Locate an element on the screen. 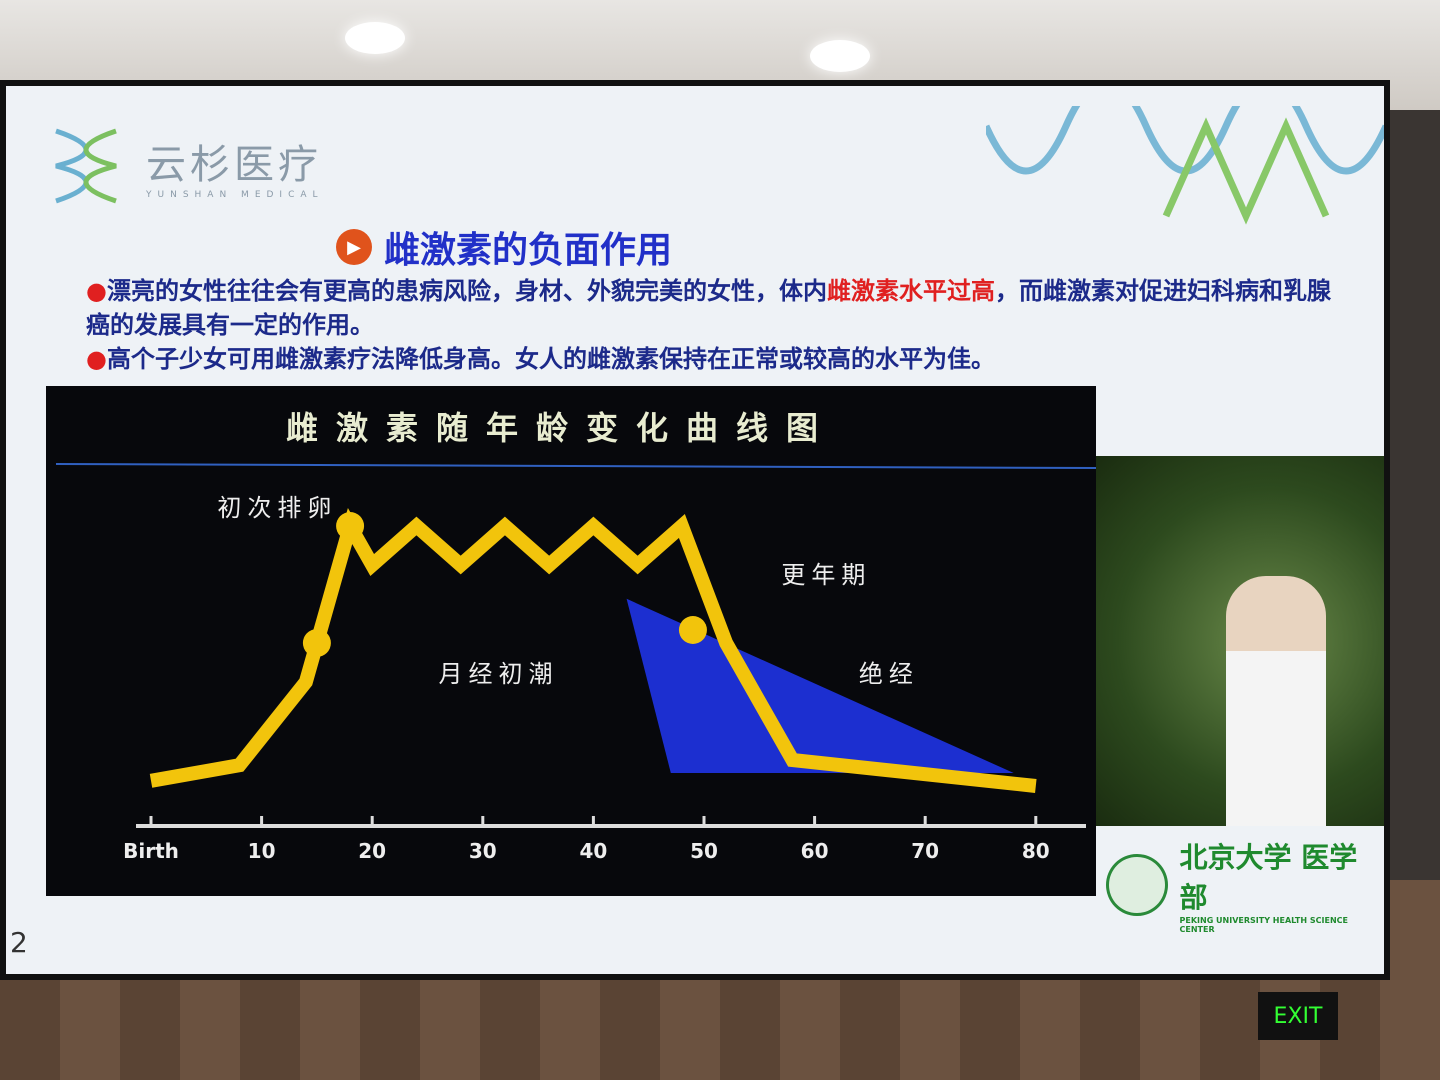 Image resolution: width=1440 pixels, height=1080 pixels. bullet-text: ，而雌激素对促进妇科病和乳腺癌的发展具有一定的作用。 is located at coordinates (708, 308).